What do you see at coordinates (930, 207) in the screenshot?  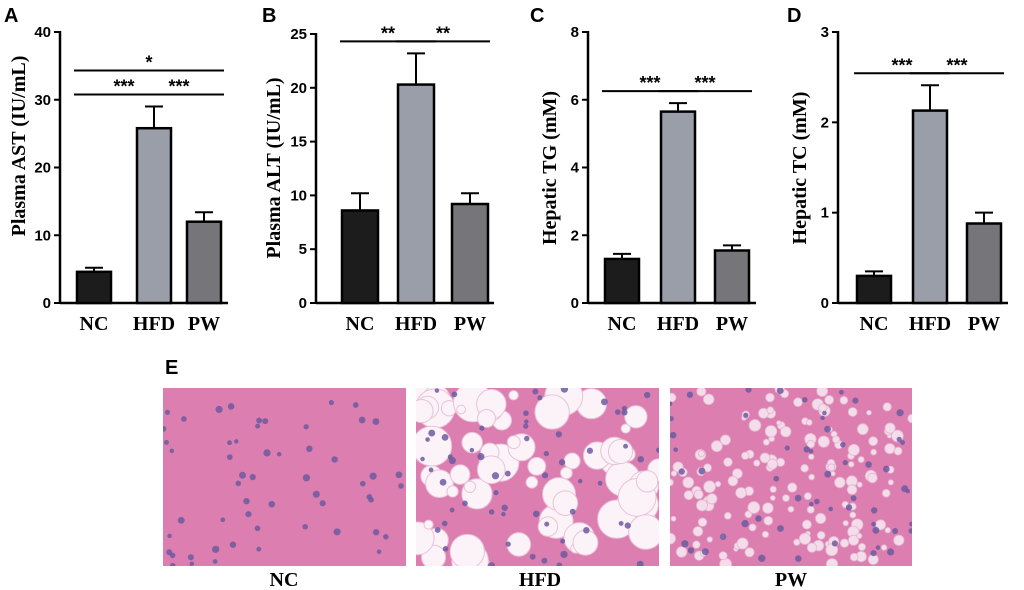 I see `panel-d-bar-hfd` at bounding box center [930, 207].